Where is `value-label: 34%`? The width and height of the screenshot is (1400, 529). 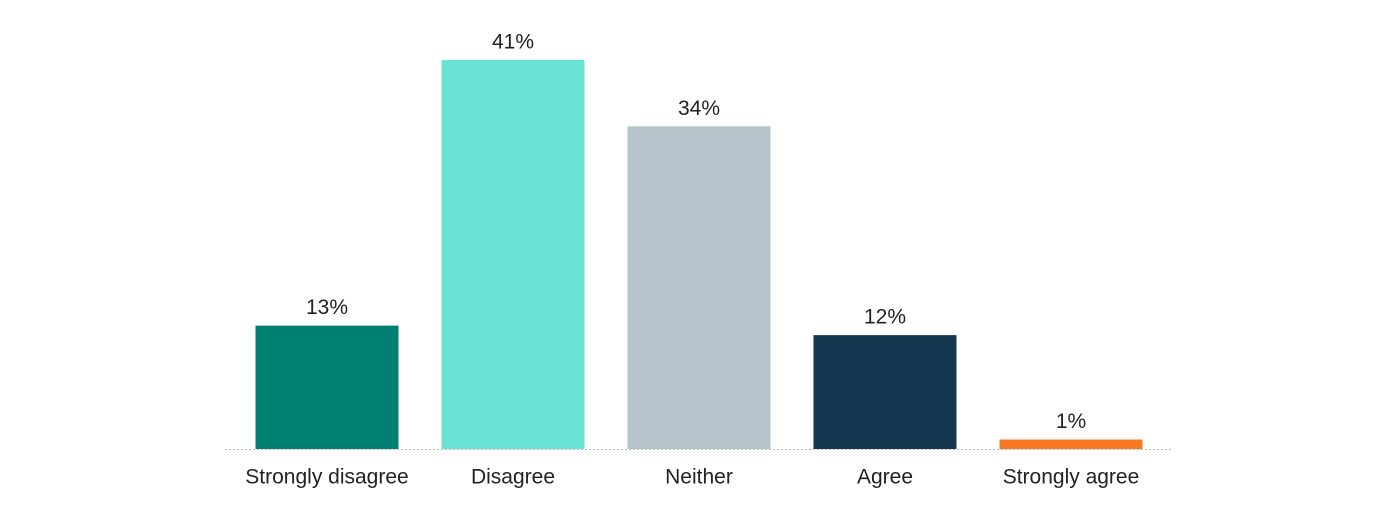 value-label: 34% is located at coordinates (699, 108).